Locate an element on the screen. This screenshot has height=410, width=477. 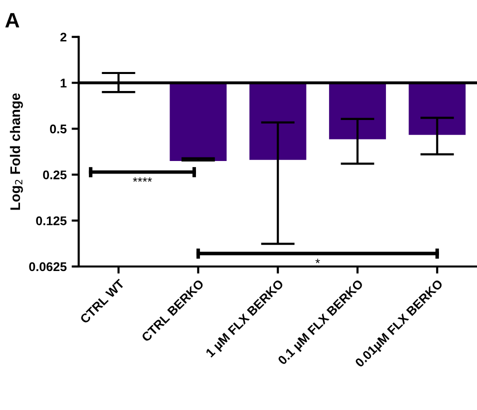
y-tick-label: 0.0625 is located at coordinates (48, 267).